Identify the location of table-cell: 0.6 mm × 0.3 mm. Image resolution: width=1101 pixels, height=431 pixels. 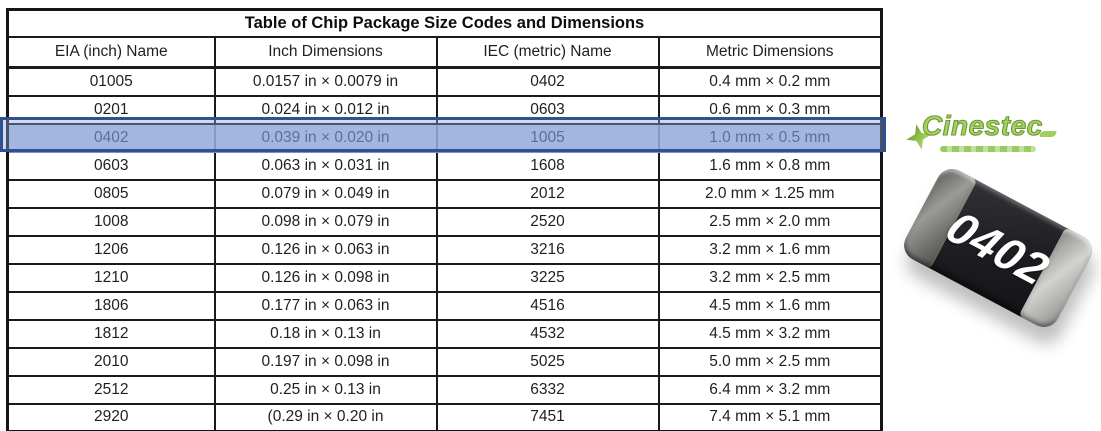
(770, 109).